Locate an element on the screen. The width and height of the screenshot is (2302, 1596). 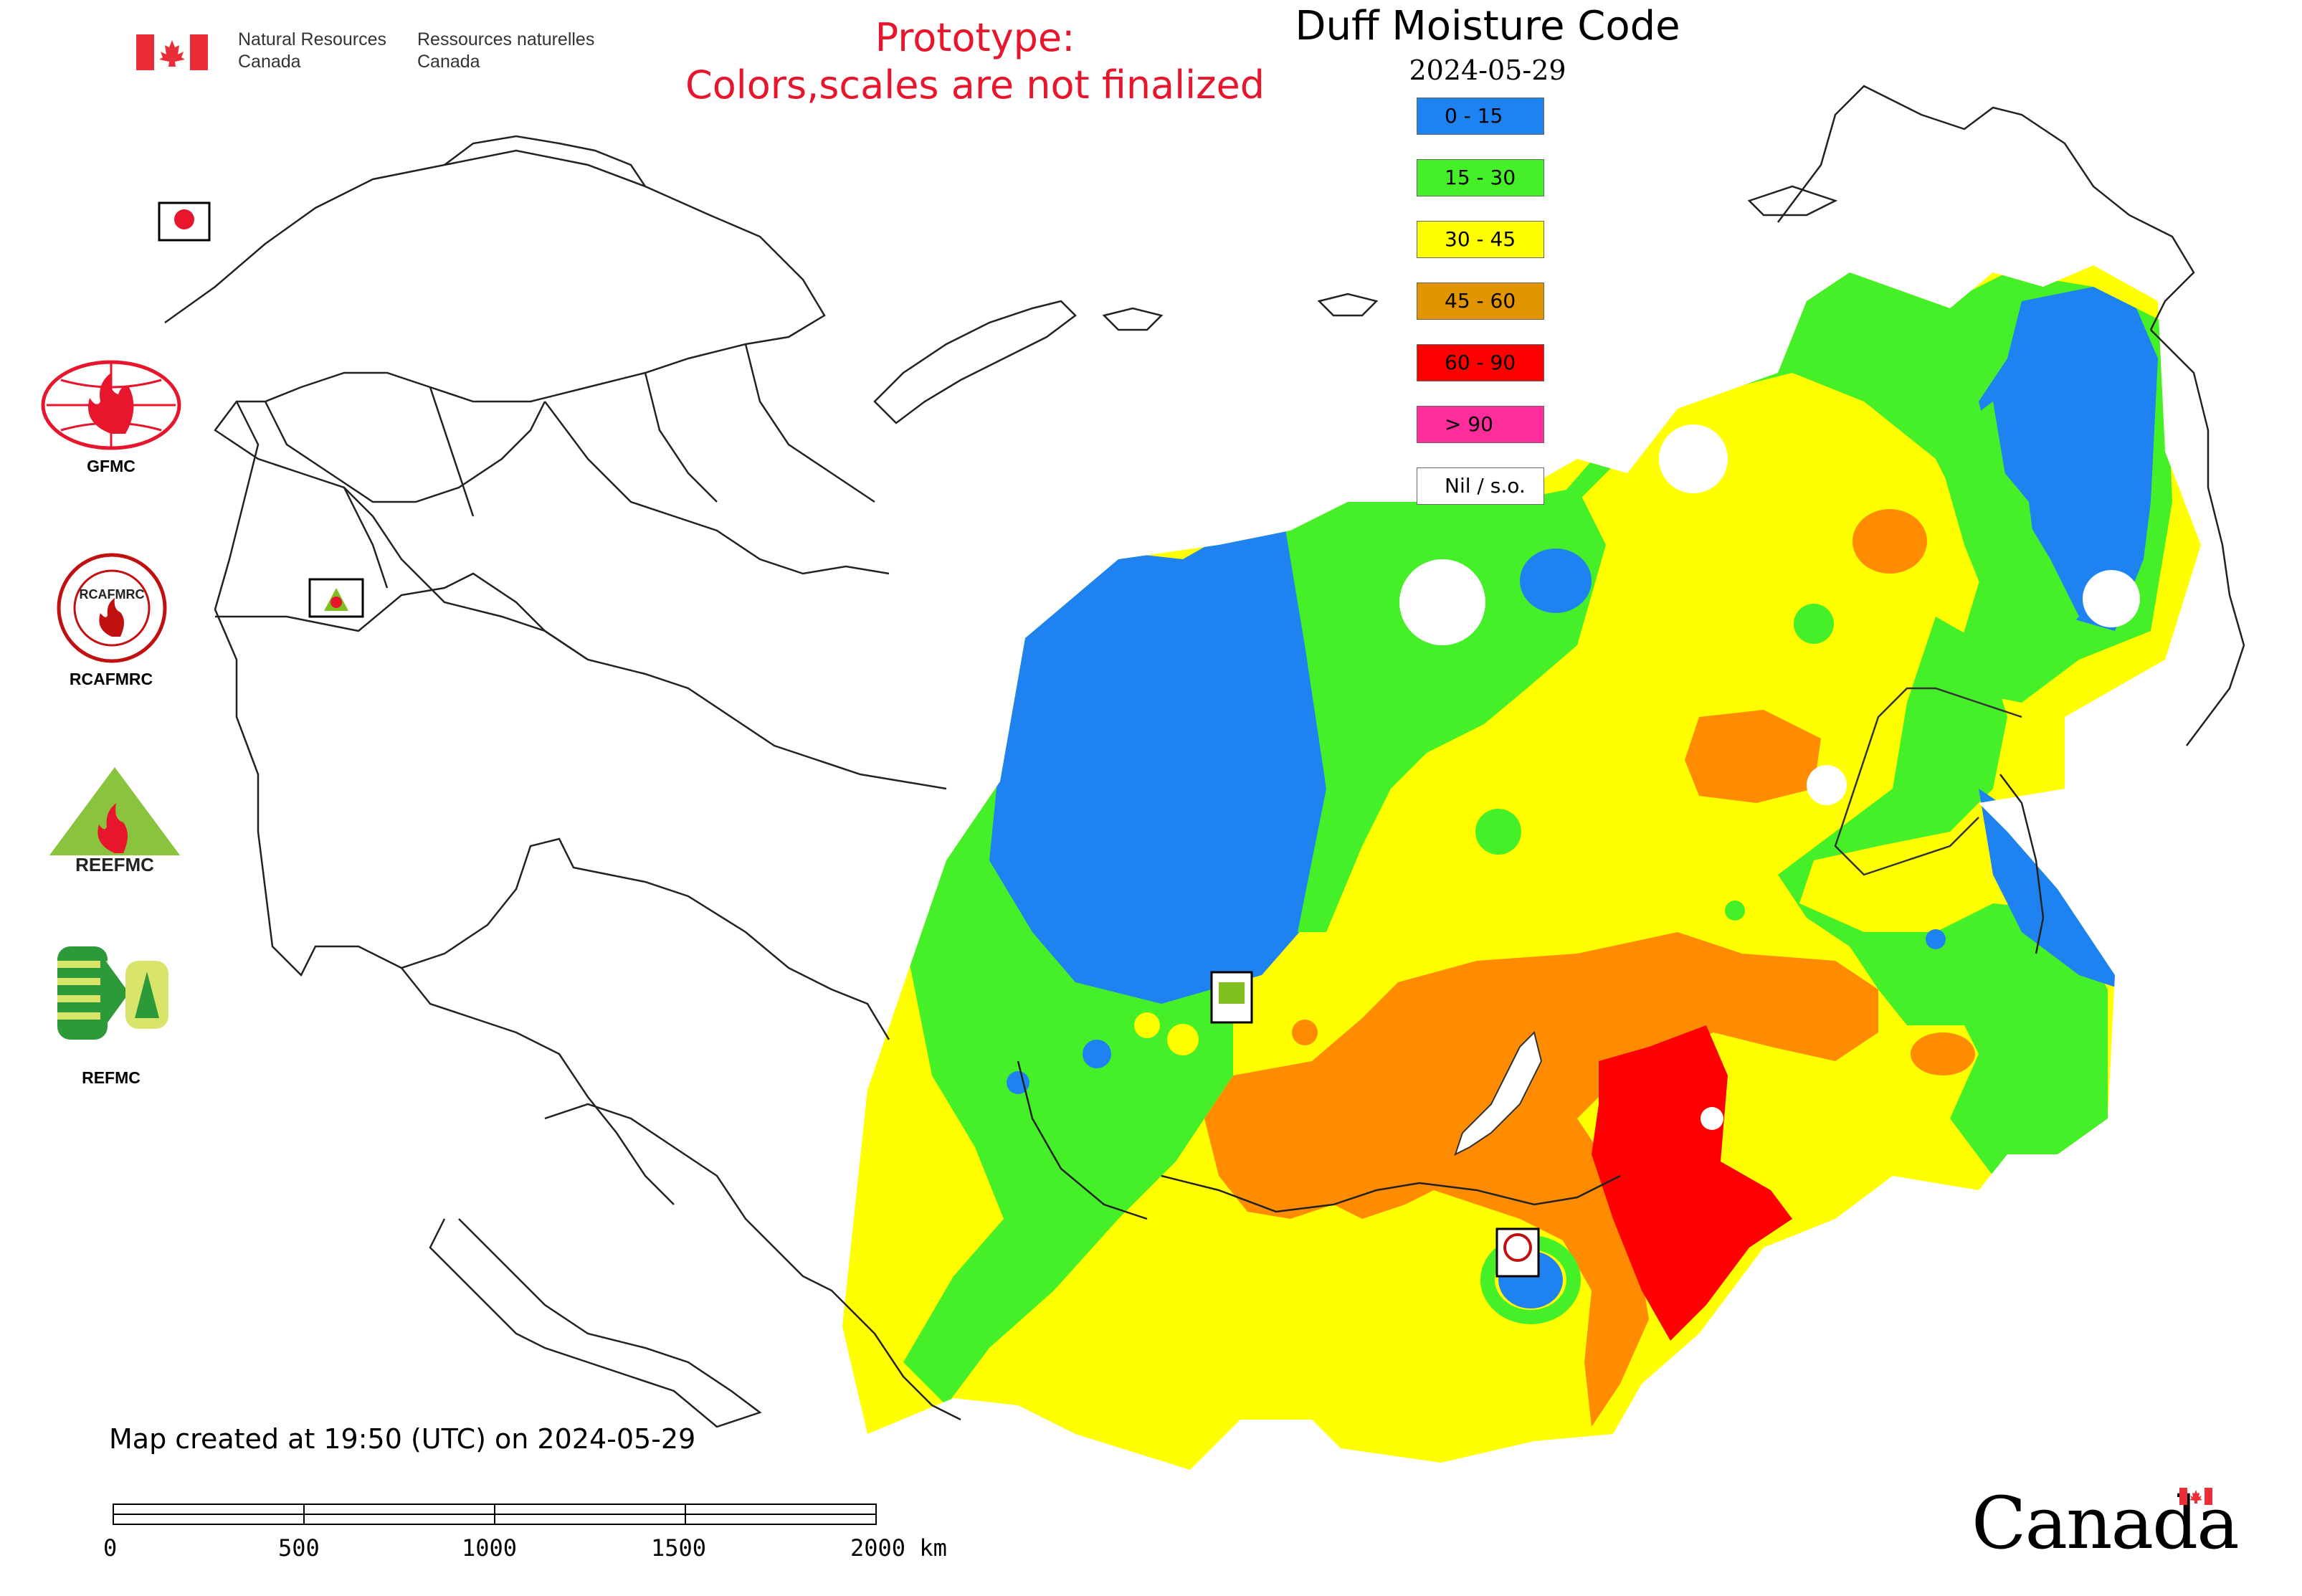
okhotsk-coastline is located at coordinates (1928, 781).